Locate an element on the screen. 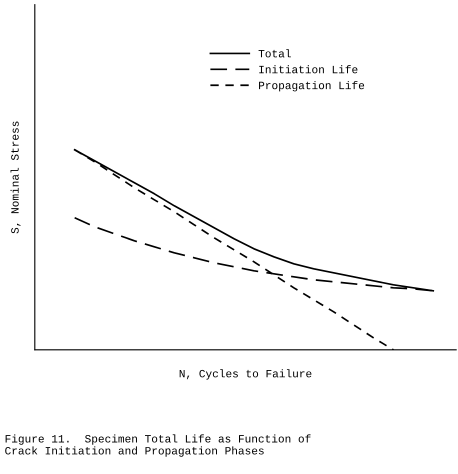 The width and height of the screenshot is (458, 474). x-axis-title: N, Cycles to Failure is located at coordinates (246, 374).